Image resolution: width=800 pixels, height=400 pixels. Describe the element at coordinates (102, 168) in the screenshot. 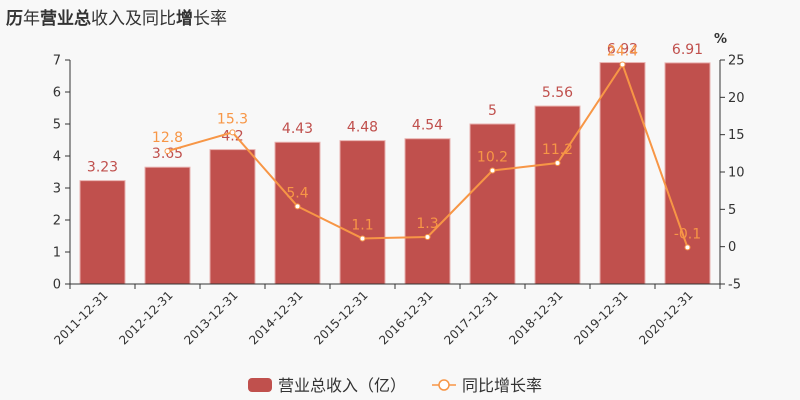

I see `bar-value-label: 3.23` at that location.